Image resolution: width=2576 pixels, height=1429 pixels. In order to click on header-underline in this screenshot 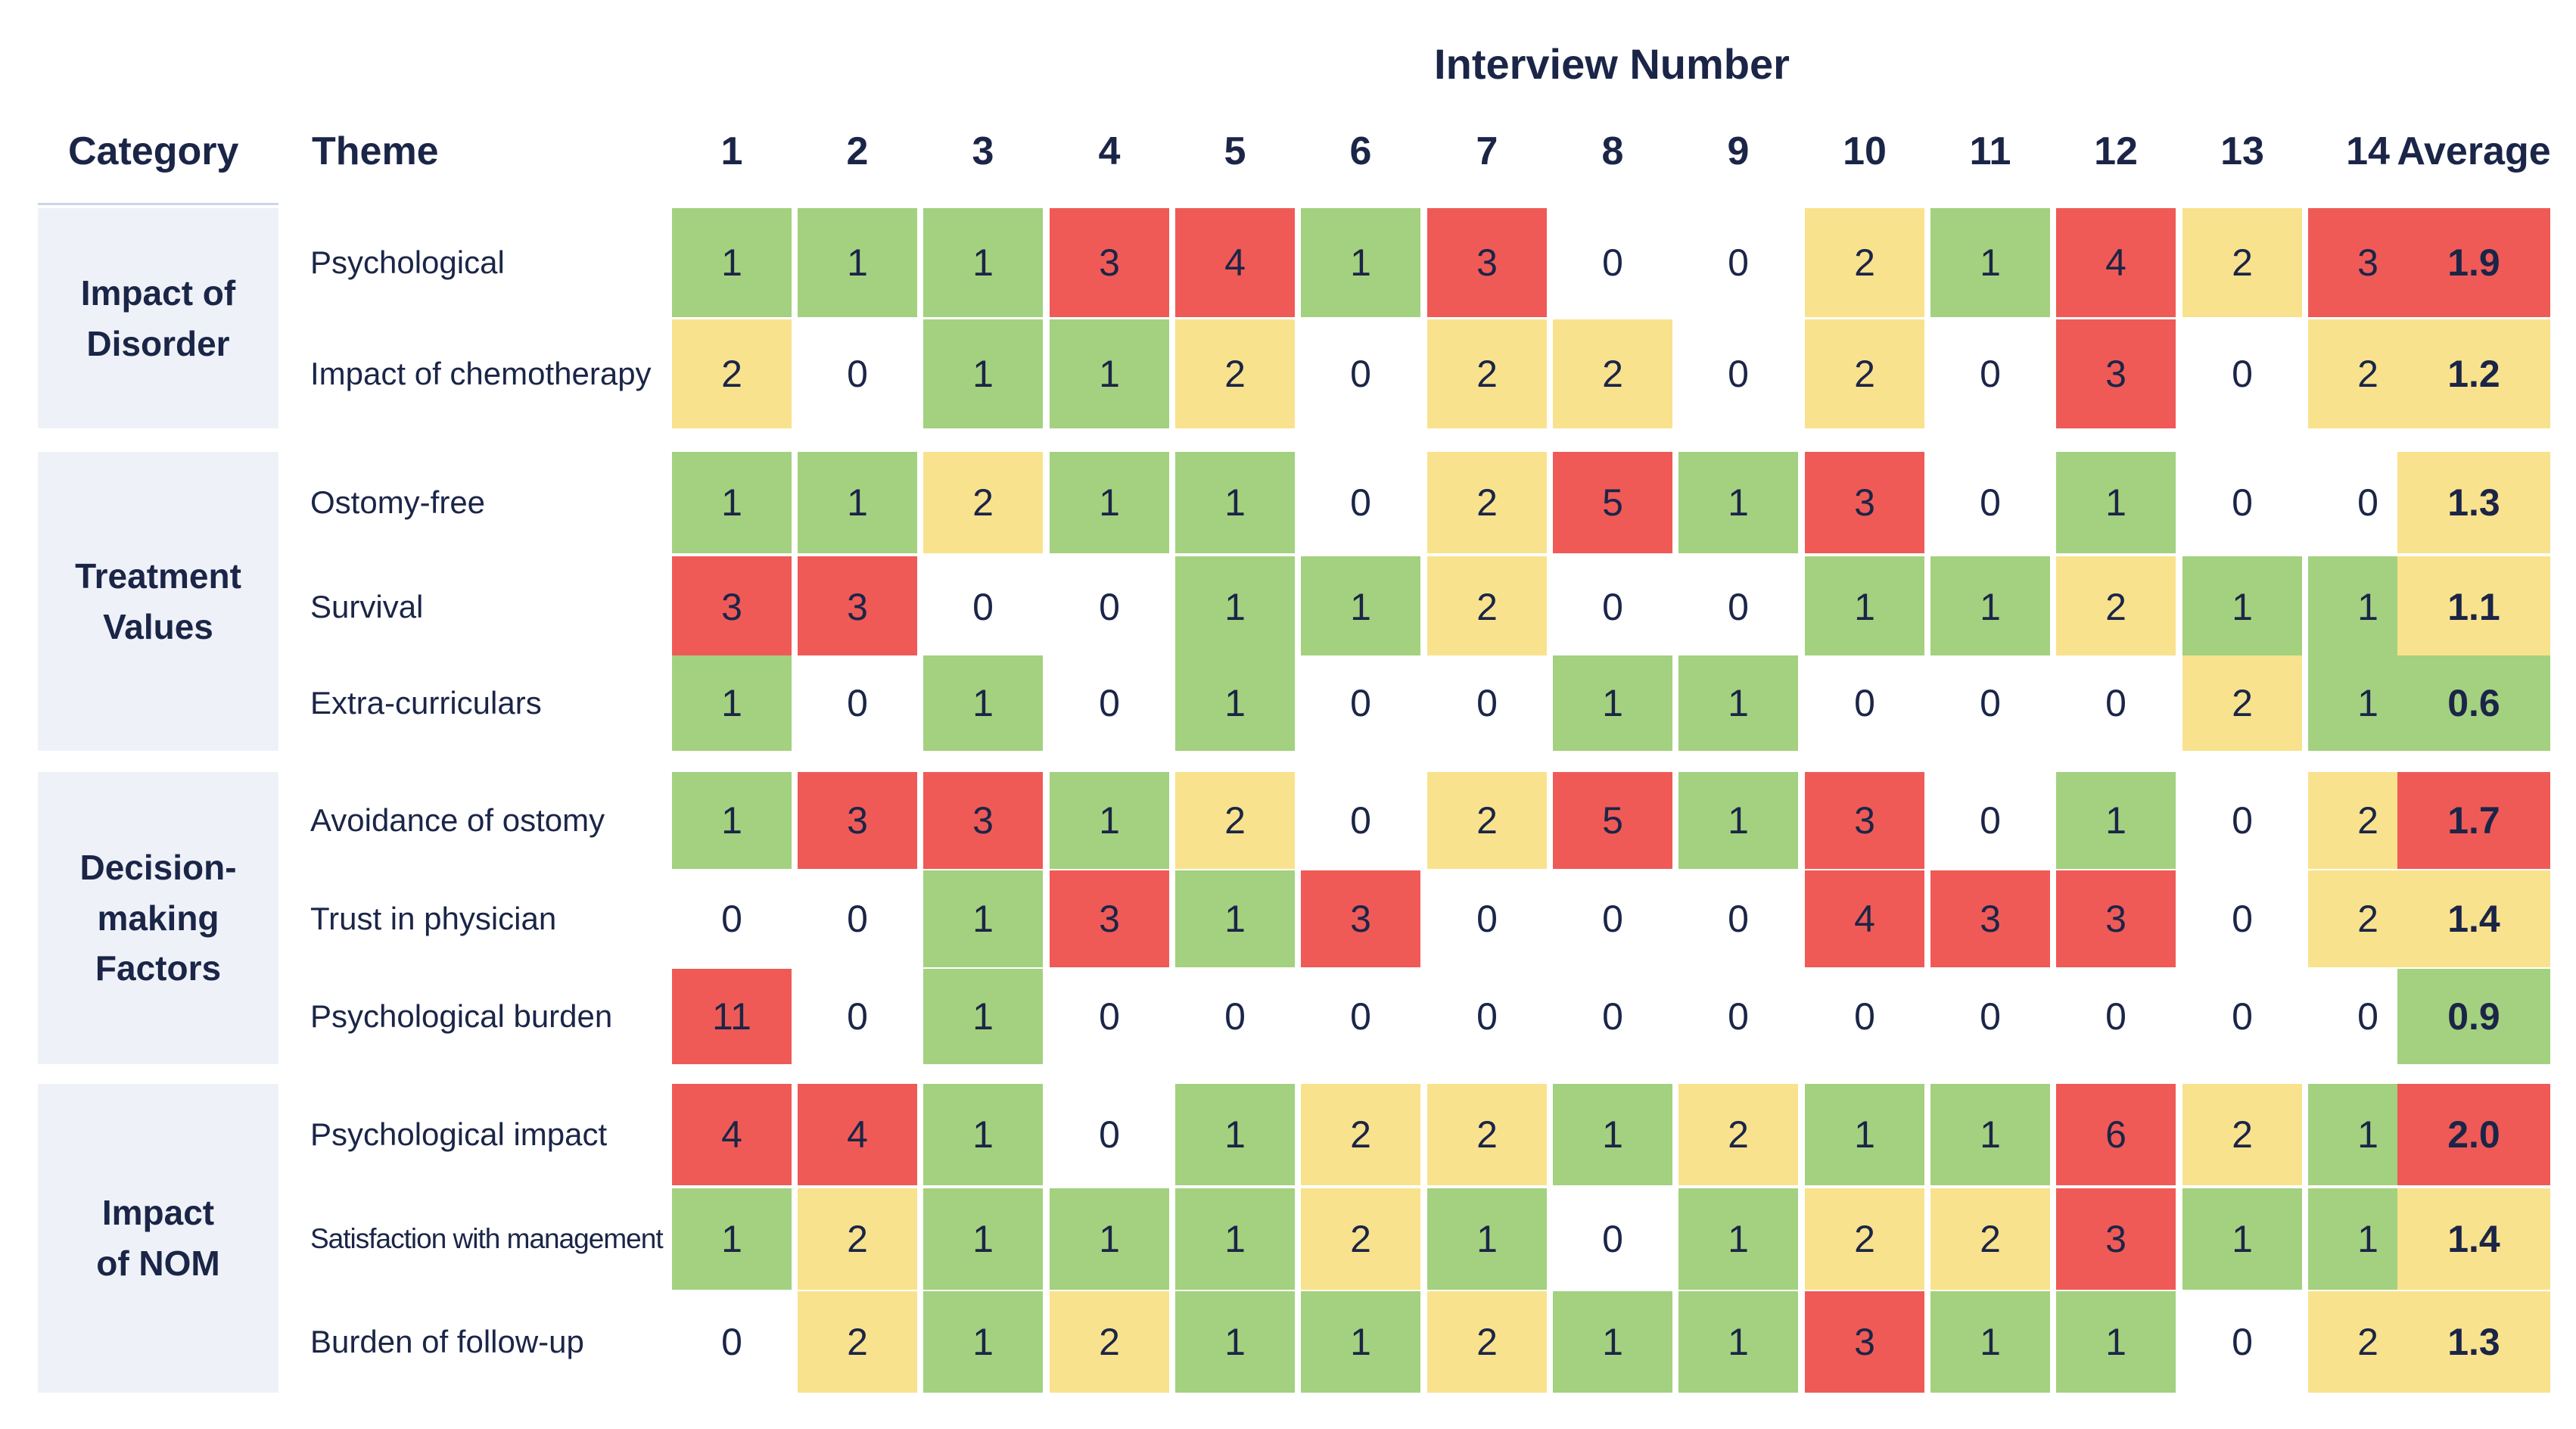, I will do `click(158, 204)`.